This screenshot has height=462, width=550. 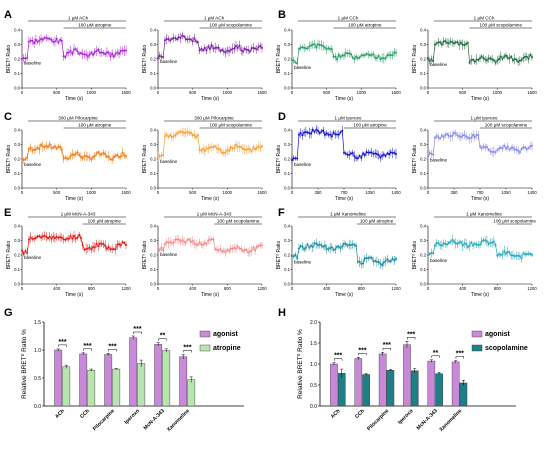 What do you see at coordinates (7, 213) in the screenshot?
I see `panel-letter-e: E` at bounding box center [7, 213].